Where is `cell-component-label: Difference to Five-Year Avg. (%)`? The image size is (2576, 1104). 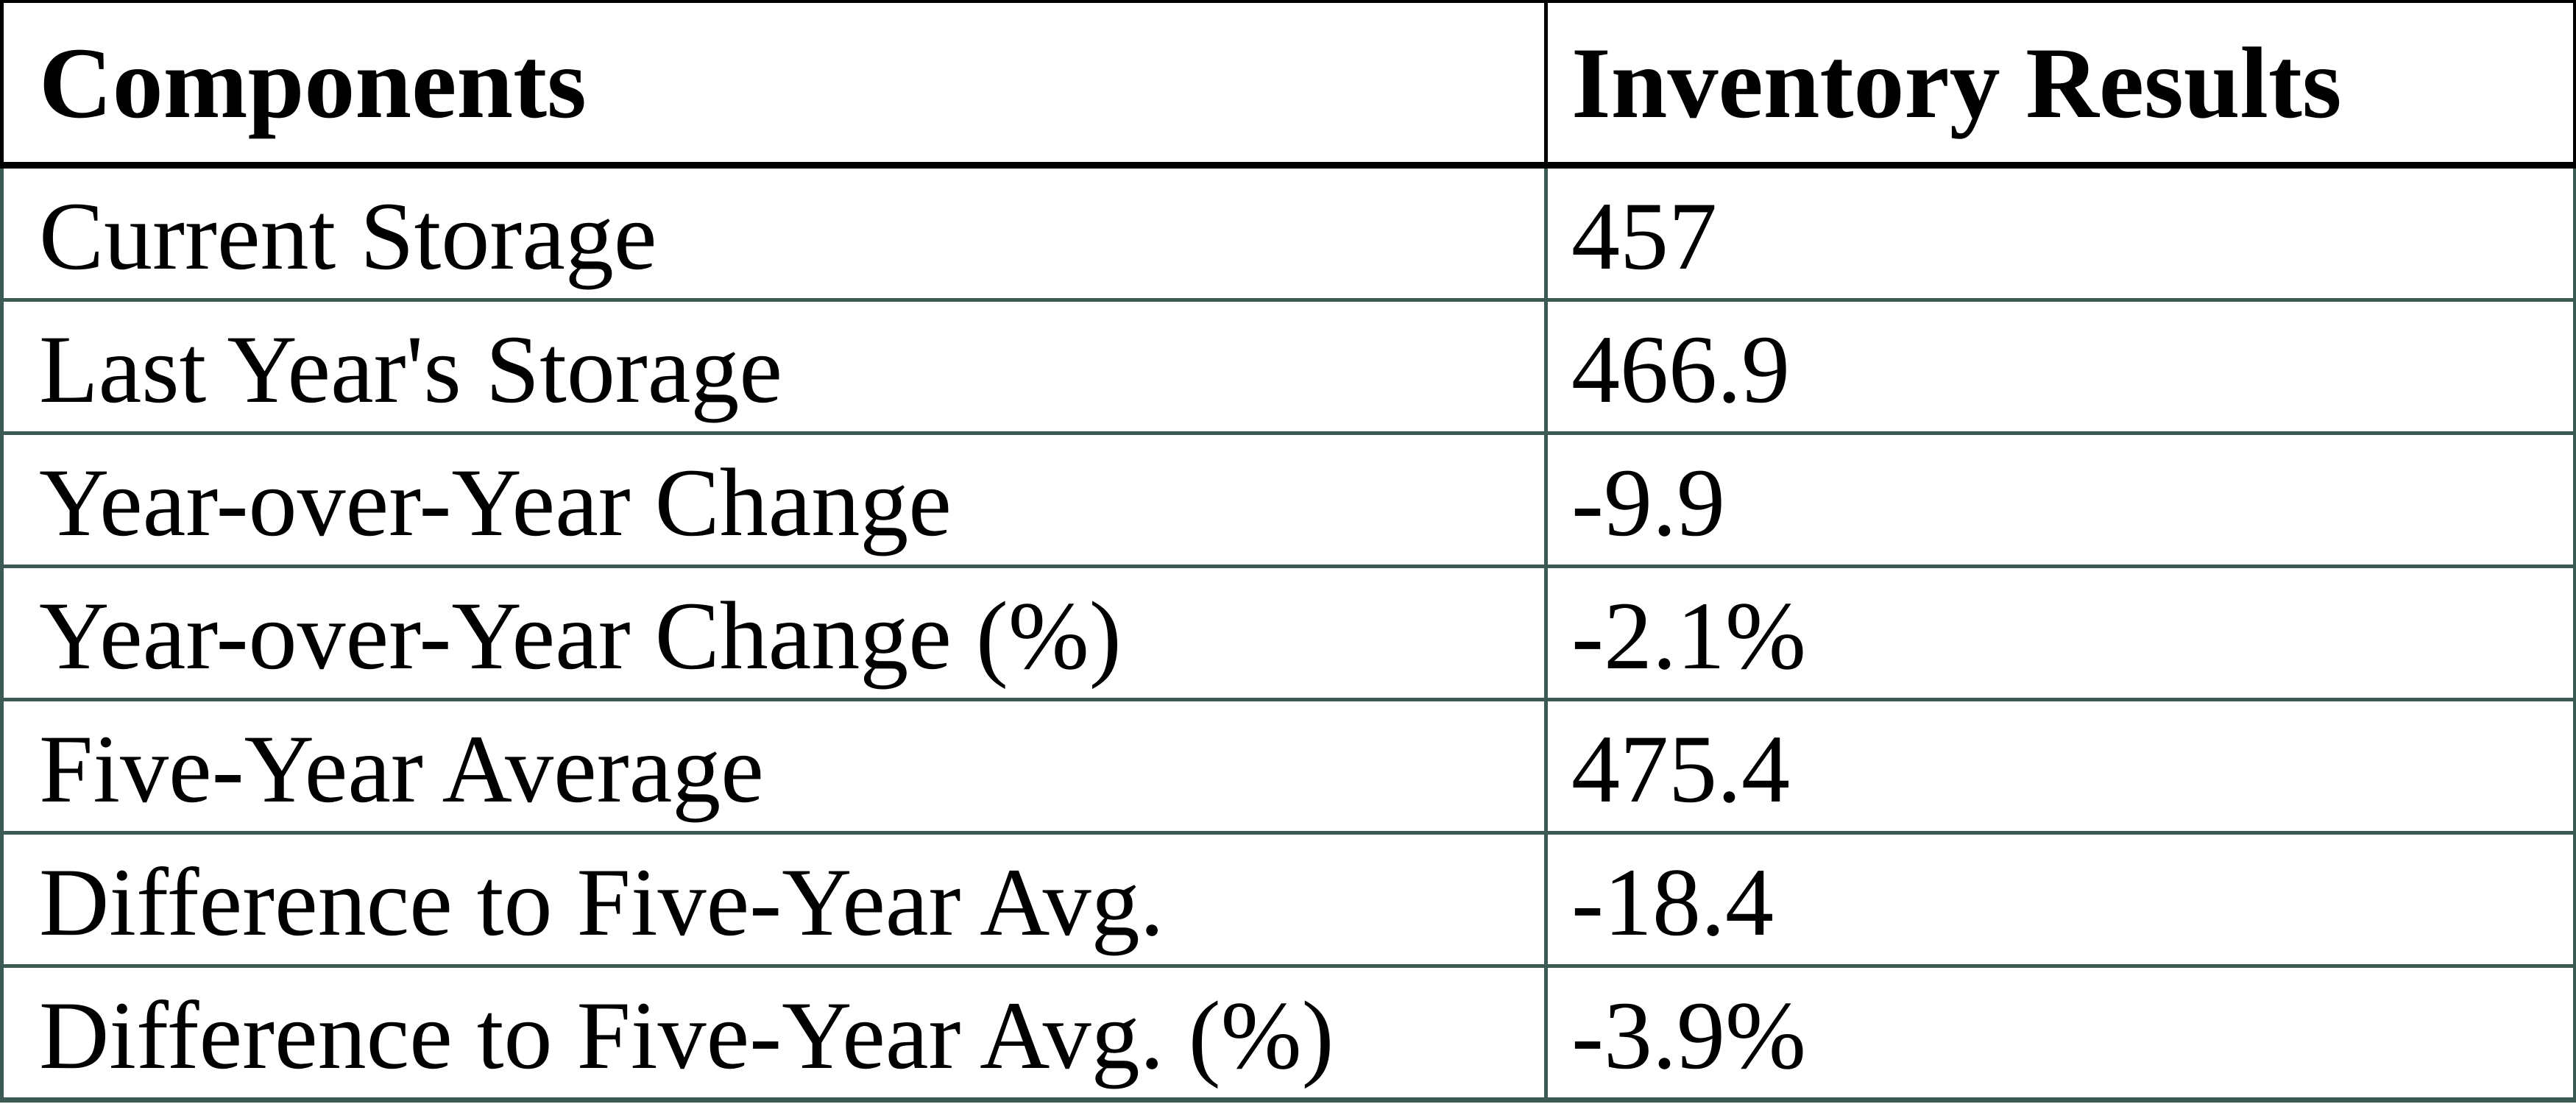 cell-component-label: Difference to Five-Year Avg. (%) is located at coordinates (774, 1033).